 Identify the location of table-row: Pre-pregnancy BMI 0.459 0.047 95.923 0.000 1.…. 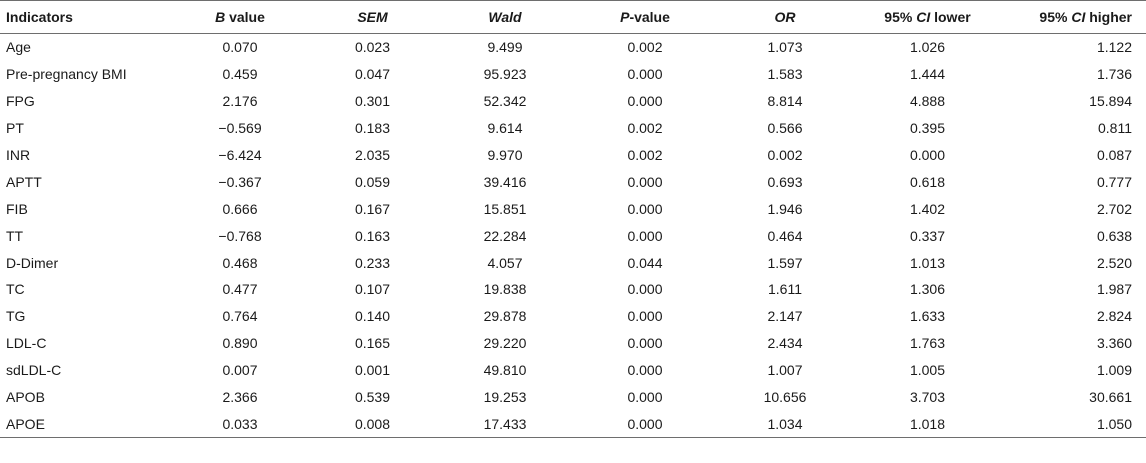
(573, 74).